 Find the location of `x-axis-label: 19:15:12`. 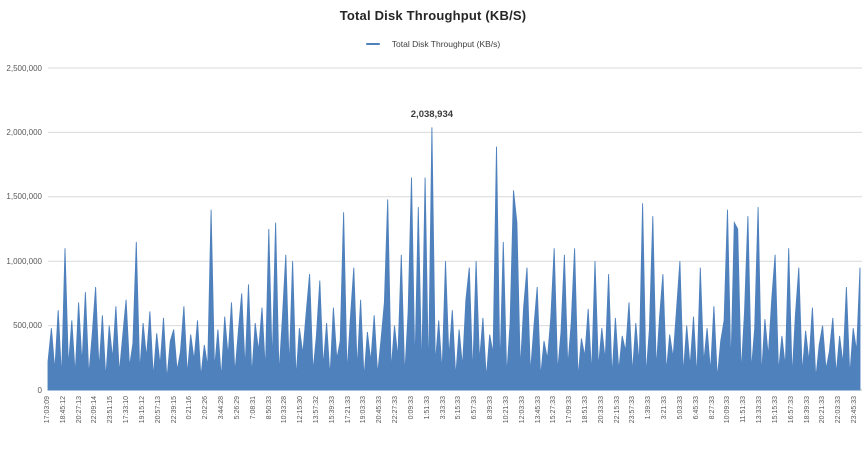

x-axis-label: 19:15:12 is located at coordinates (142, 410).